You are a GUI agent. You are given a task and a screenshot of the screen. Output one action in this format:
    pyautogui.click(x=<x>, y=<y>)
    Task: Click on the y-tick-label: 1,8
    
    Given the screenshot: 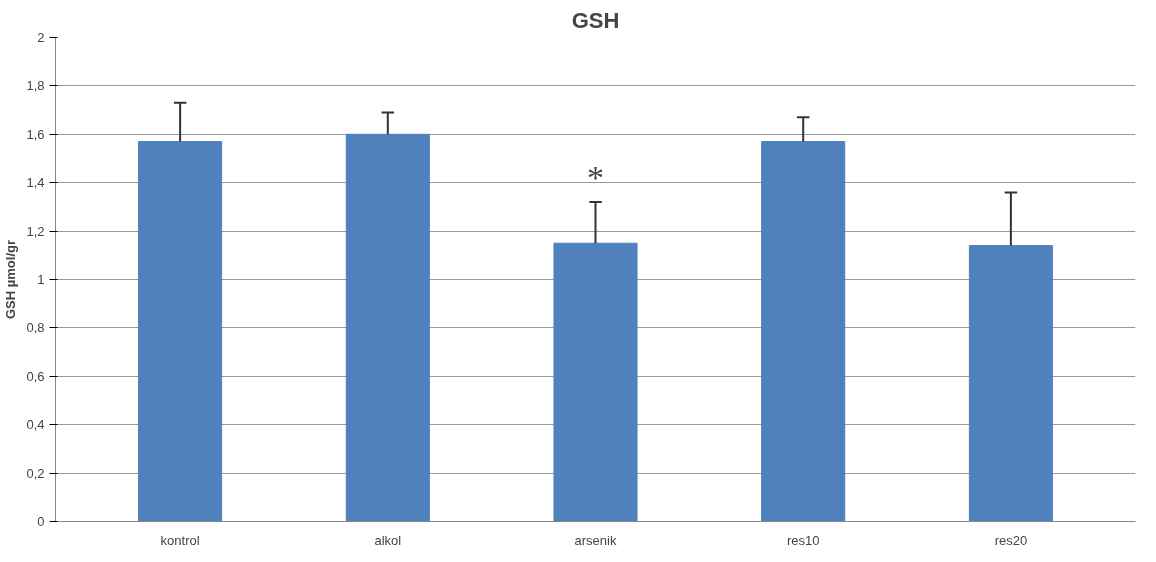 What is the action you would take?
    pyautogui.click(x=35, y=86)
    